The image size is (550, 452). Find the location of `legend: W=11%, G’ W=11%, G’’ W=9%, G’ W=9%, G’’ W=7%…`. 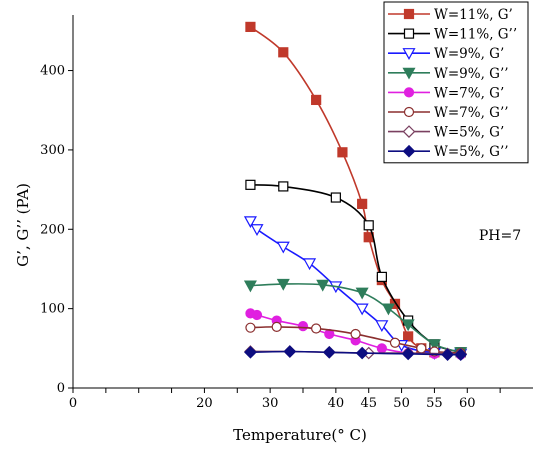

legend: W=11%, G’ W=11%, G’’ W=9%, G’ W=9%, G’’ W=7%… is located at coordinates (456, 82).